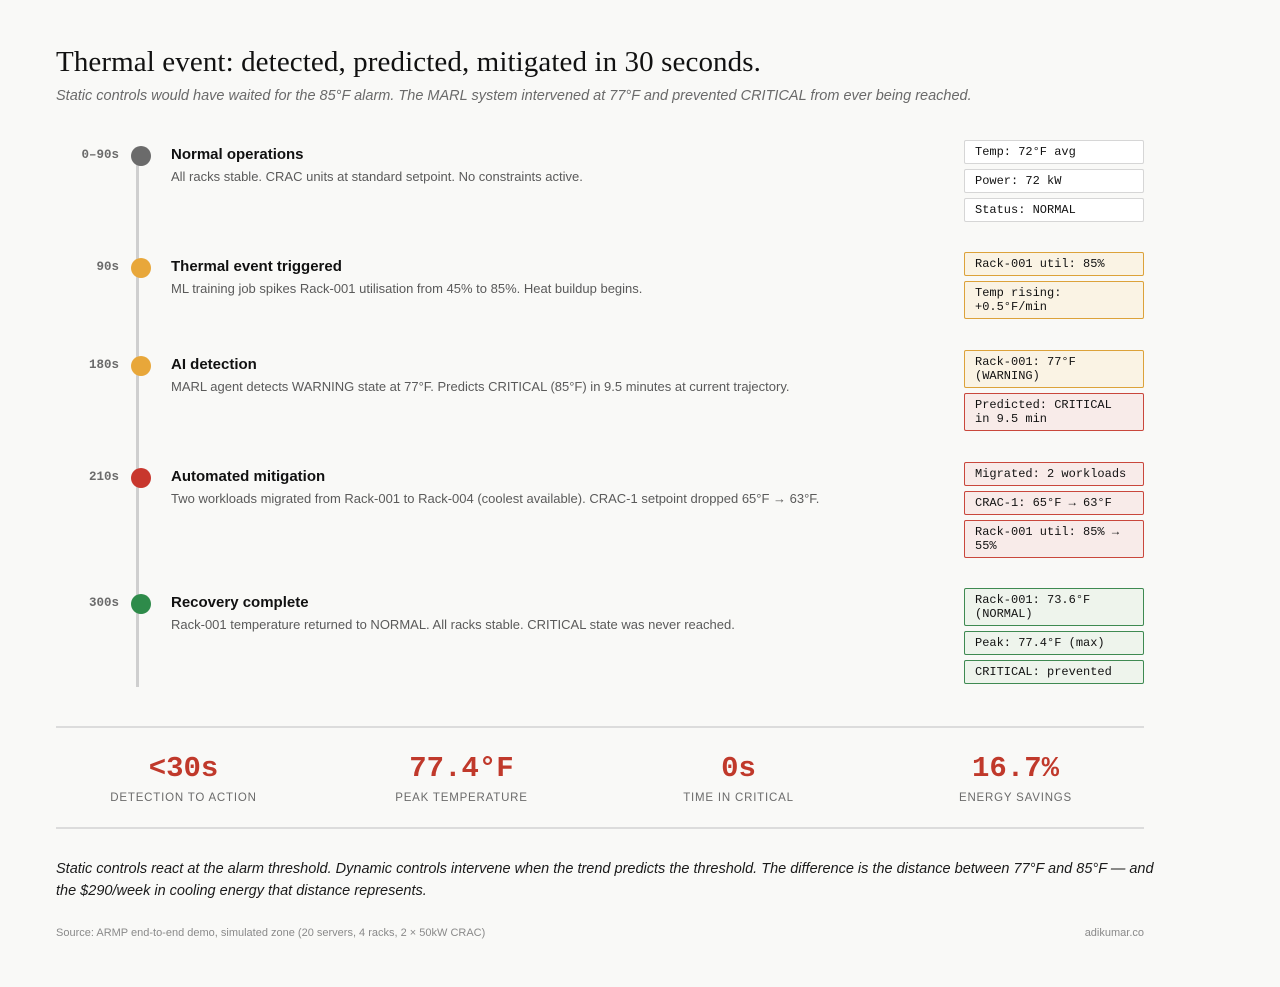 The image size is (1280, 987). Describe the element at coordinates (256, 266) in the screenshot. I see `event-title: Thermal event triggered` at that location.